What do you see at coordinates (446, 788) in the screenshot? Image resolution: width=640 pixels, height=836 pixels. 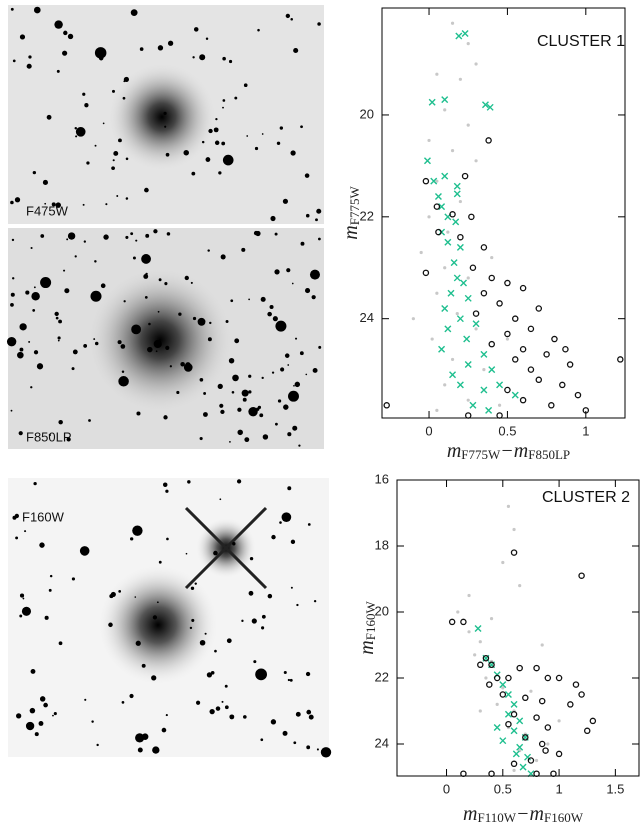 I see `x-tick-label: 0` at bounding box center [446, 788].